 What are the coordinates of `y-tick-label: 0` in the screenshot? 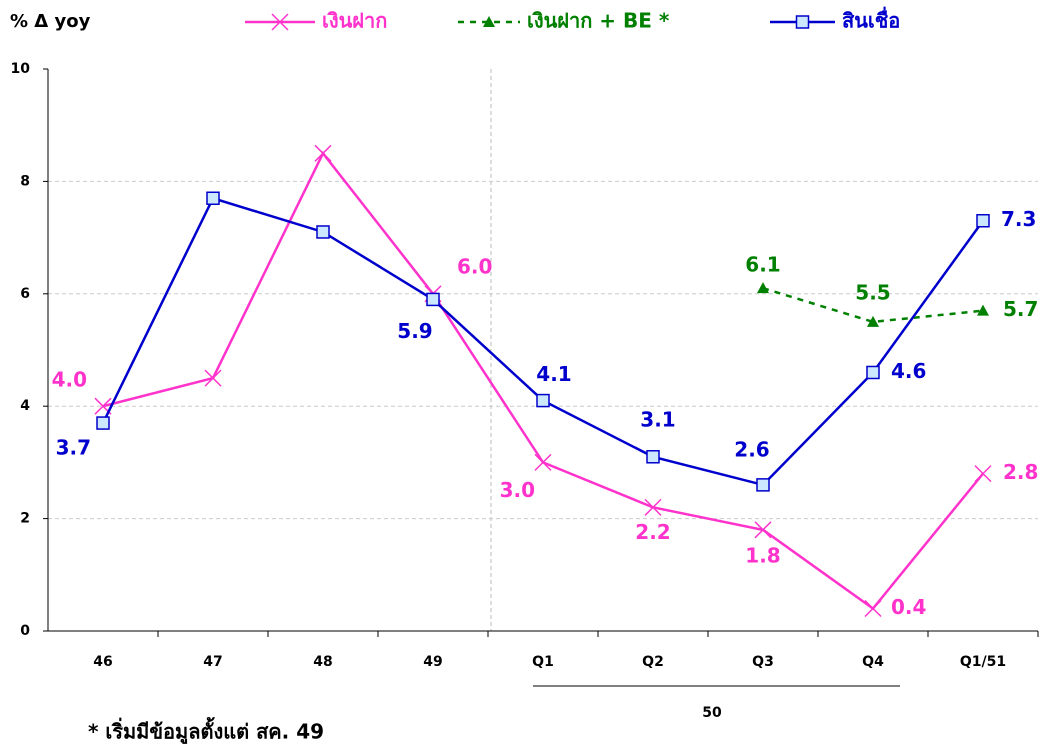 It's located at (25, 631).